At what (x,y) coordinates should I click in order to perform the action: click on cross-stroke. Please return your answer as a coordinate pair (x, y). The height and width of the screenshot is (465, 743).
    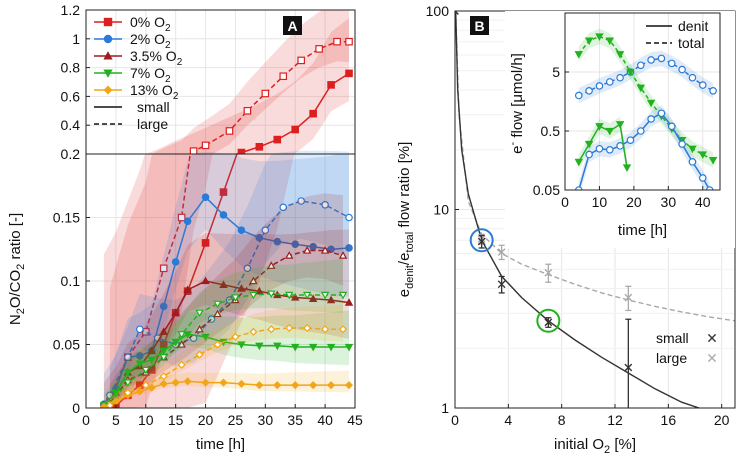
    Looking at the image, I should click on (548, 322).